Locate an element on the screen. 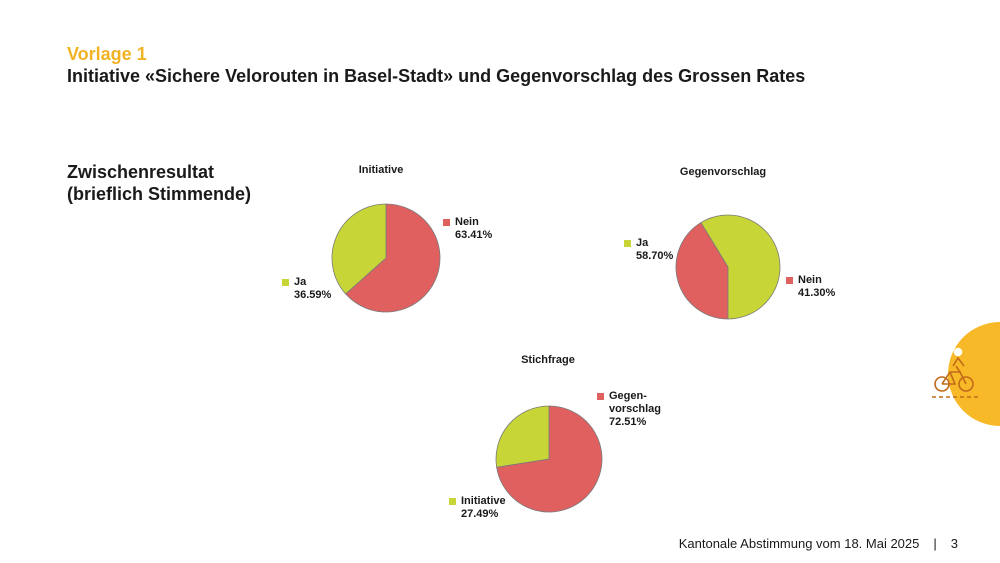 The height and width of the screenshot is (563, 1000). cyclist-icon is located at coordinates (956, 372).